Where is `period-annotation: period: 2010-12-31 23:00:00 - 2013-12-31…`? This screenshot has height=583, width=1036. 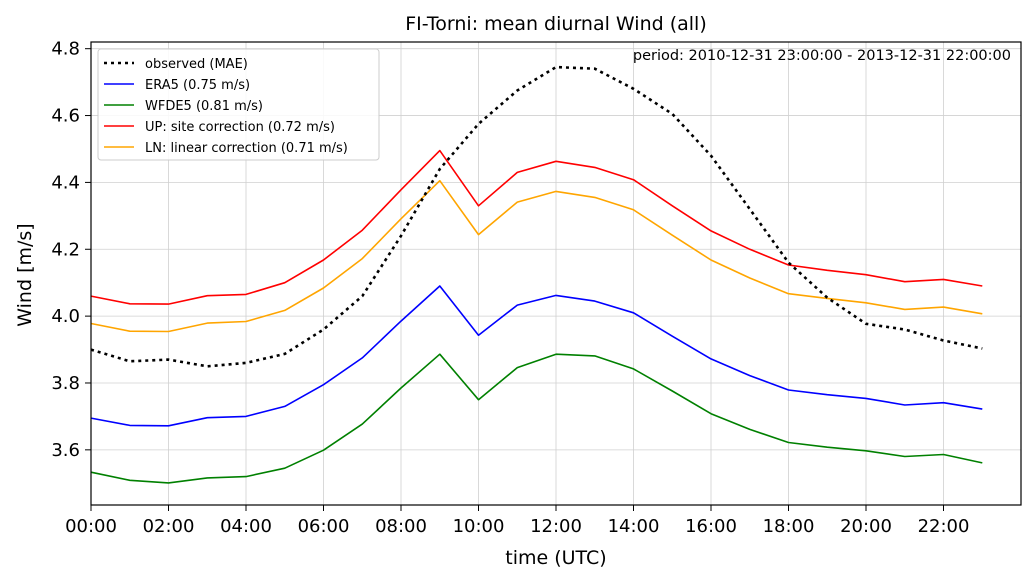
period-annotation: period: 2010-12-31 23:00:00 - 2013-12-31… is located at coordinates (822, 56).